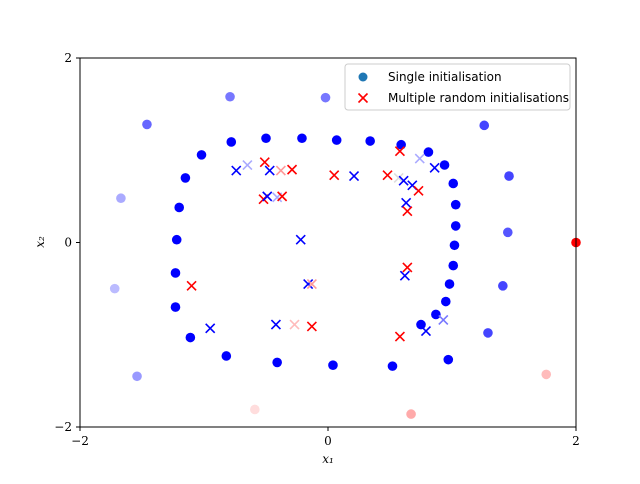  What do you see at coordinates (68, 58) in the screenshot?
I see `y-tick-label: 2` at bounding box center [68, 58].